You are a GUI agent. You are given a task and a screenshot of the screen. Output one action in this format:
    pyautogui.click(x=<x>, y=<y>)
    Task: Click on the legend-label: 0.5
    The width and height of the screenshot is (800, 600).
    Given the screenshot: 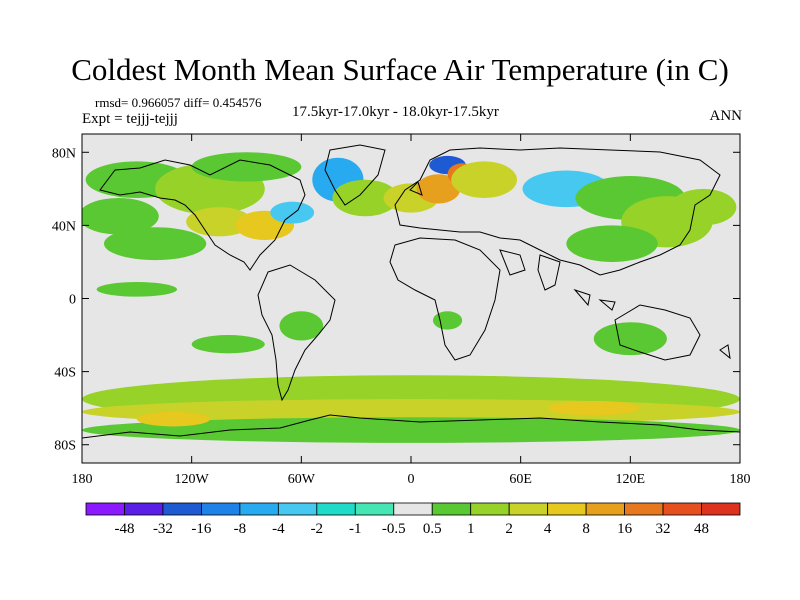 What is the action you would take?
    pyautogui.click(x=432, y=529)
    